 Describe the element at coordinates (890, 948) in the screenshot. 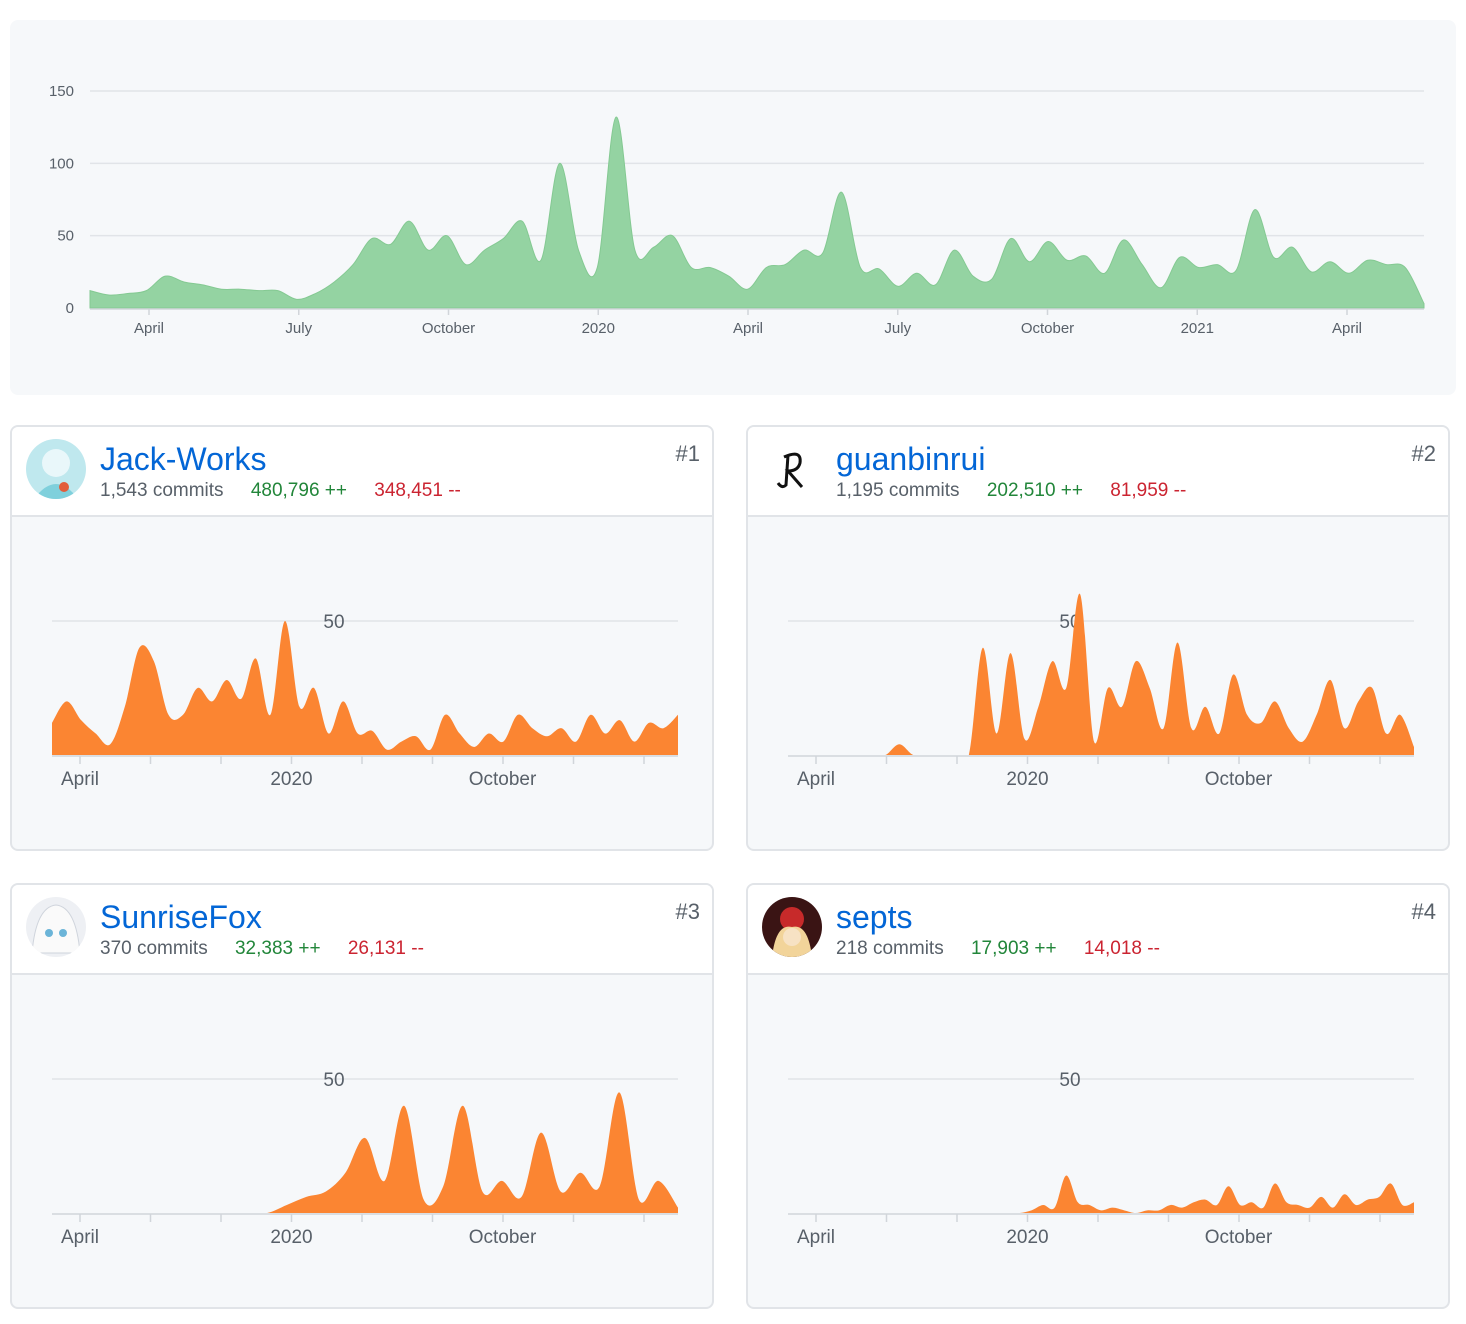

I see `commits-count: 218 commits` at that location.